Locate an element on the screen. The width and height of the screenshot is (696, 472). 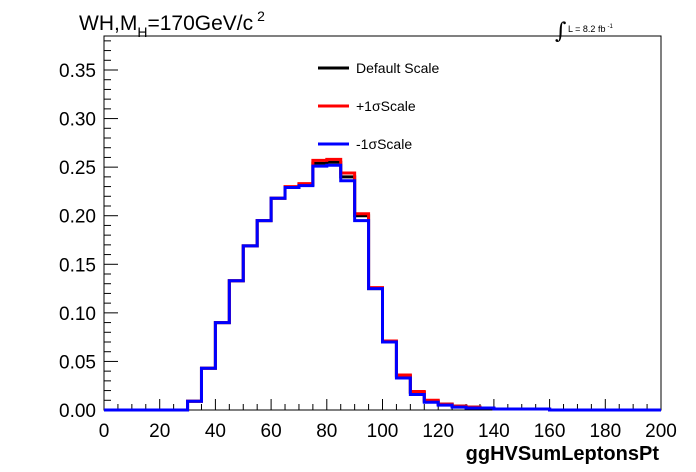
legend-label: -1σScale is located at coordinates (384, 144).